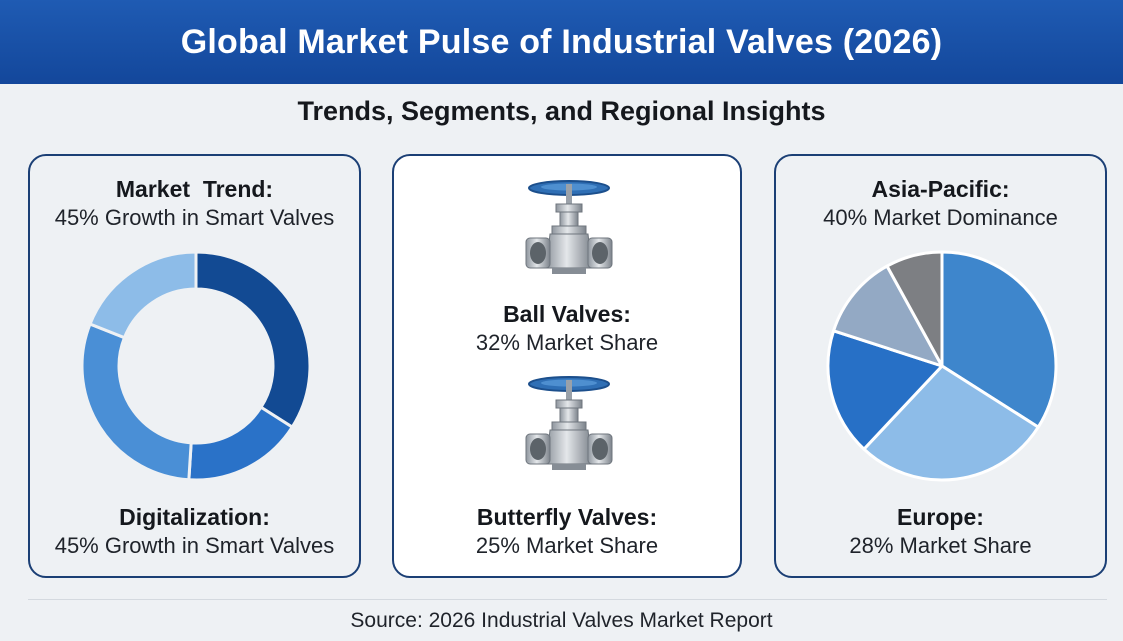 Image resolution: width=1123 pixels, height=641 pixels. Describe the element at coordinates (567, 517) in the screenshot. I see `butterfly-valves-heading: Butterfly Valves:` at that location.